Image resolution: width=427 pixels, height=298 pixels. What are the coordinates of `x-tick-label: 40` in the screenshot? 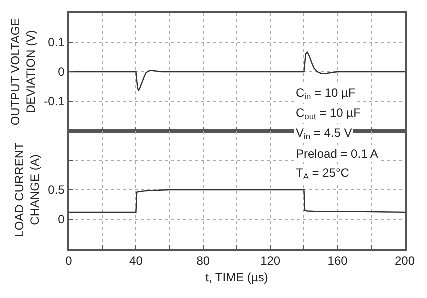 It's located at (137, 261).